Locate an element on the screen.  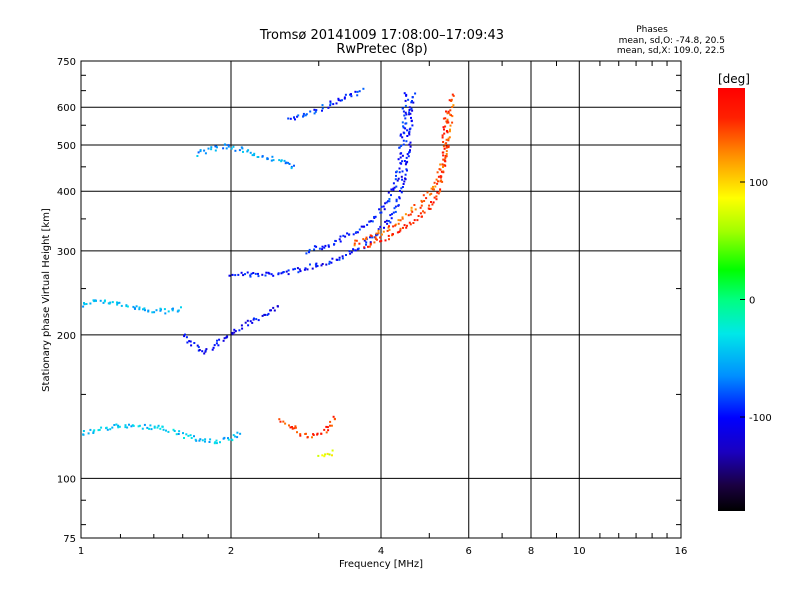
y-tick-label: 75 is located at coordinates (69, 539).